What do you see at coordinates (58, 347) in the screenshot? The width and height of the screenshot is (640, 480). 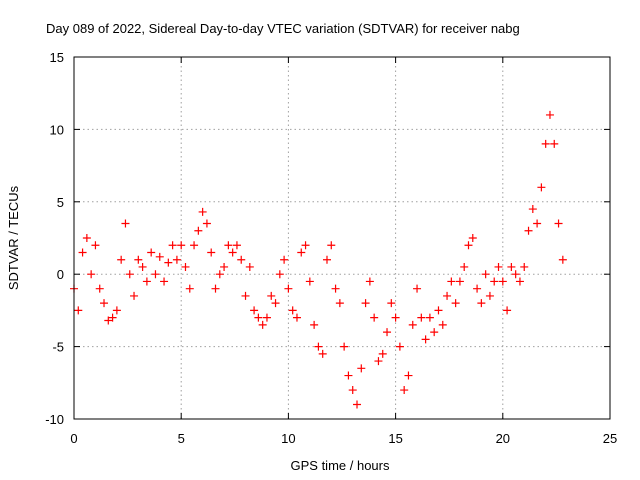 I see `y-tick-label: -5` at bounding box center [58, 347].